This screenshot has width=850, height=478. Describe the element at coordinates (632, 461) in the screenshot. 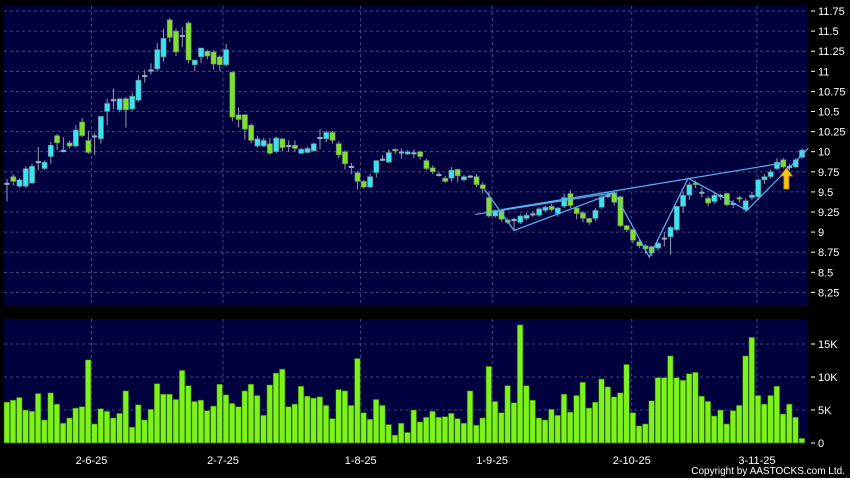

I see `date-tick-label: 2-10-25` at that location.